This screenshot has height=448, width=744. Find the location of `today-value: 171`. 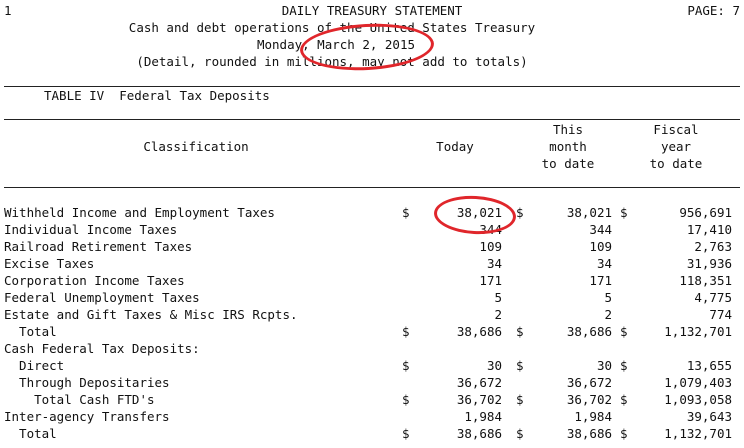

today-value: 171 is located at coordinates (490, 280).